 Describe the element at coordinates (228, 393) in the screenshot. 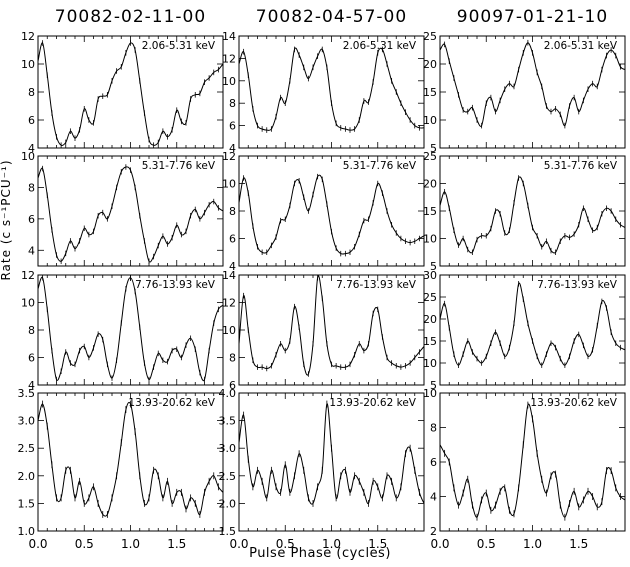

I see `y-tick-label: 4.0` at that location.